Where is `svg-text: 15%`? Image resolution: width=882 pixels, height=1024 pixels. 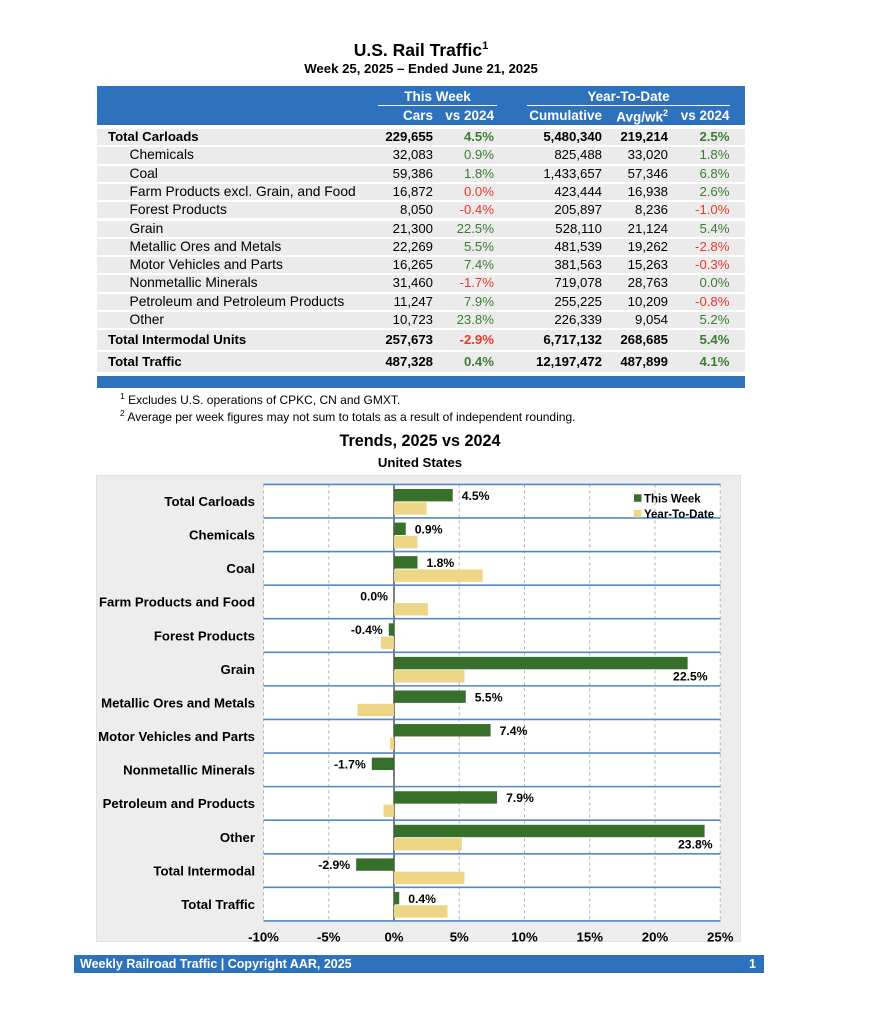
svg-text: 15% is located at coordinates (590, 936).